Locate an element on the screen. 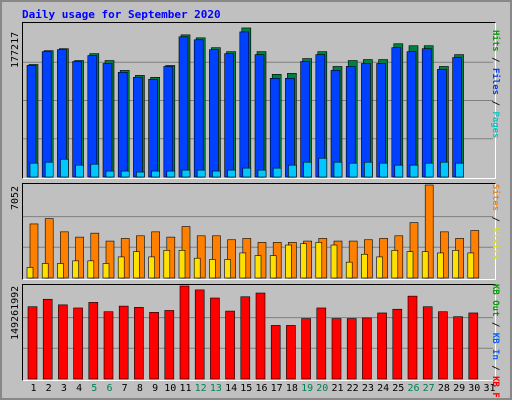  day-label: 8 is located at coordinates (139, 388).